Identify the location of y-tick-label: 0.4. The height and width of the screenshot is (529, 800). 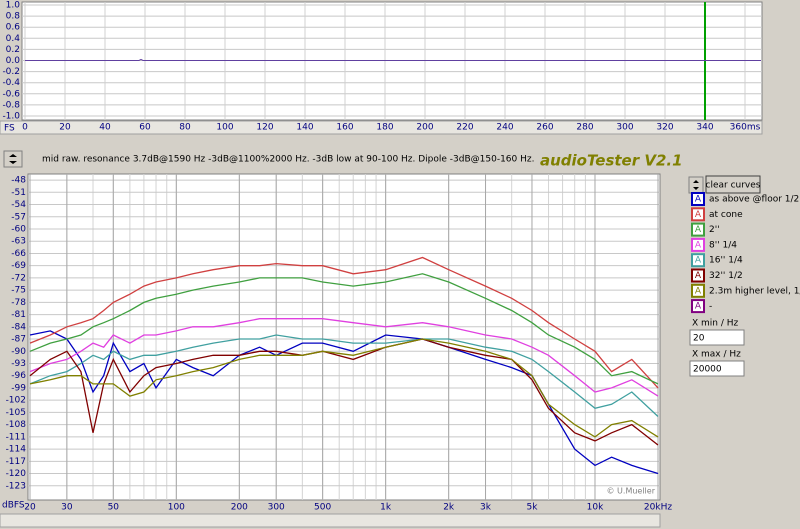
(13, 39).